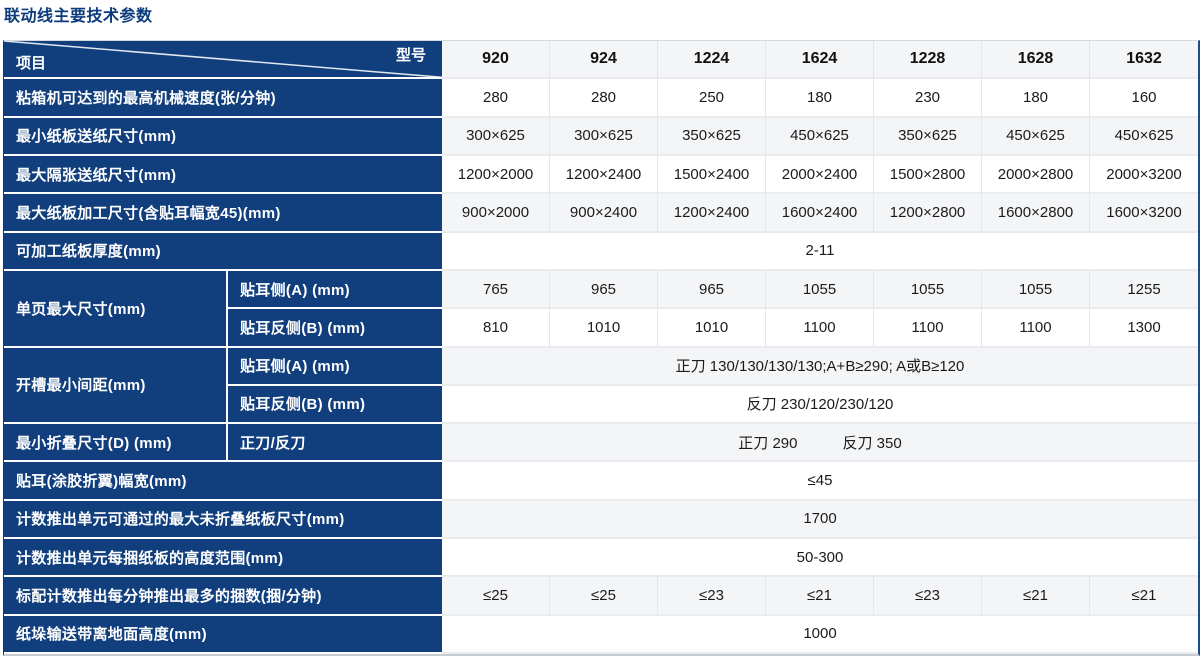  What do you see at coordinates (820, 405) in the screenshot?
I see `span-value-cell: 反刀 230/120/230/120` at bounding box center [820, 405].